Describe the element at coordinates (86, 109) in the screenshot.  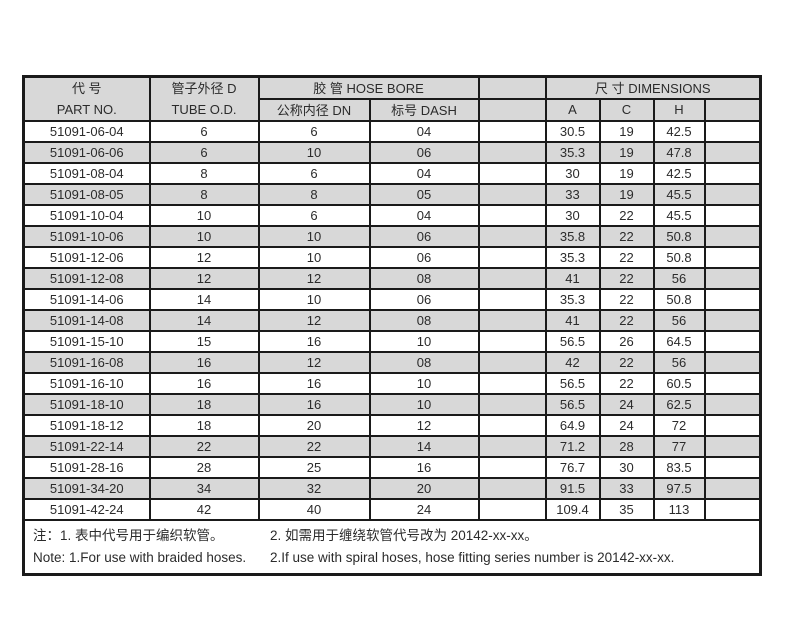
I see `header-part-no-en: PART NO.` at that location.